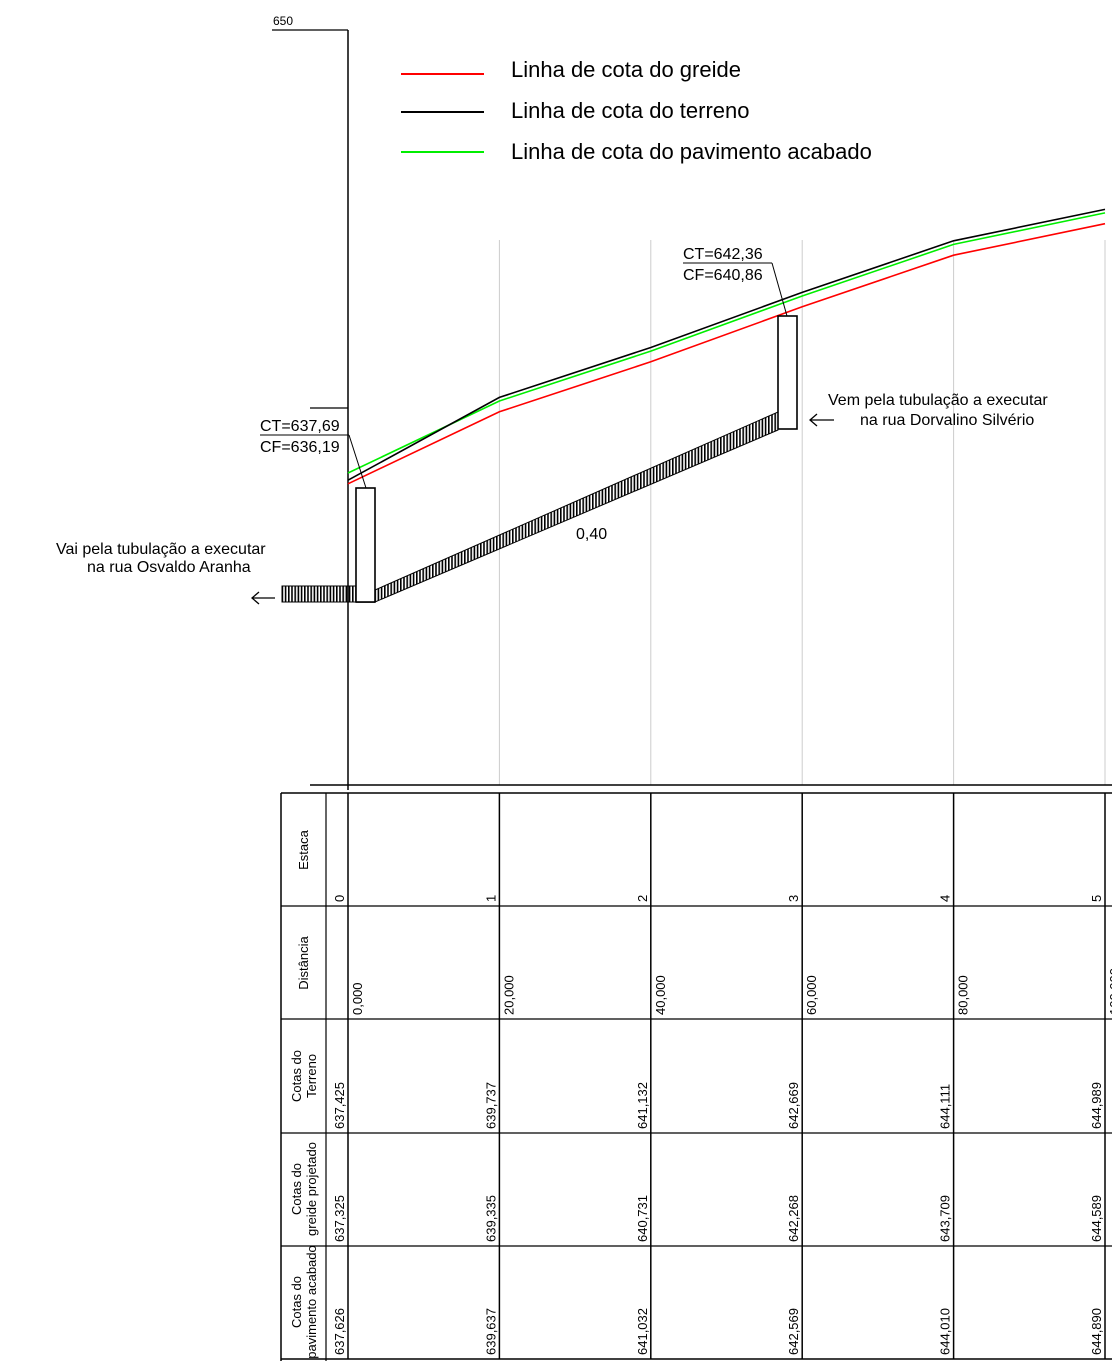 The image size is (1112, 1361). I want to click on pv1-cf-label: CF=636,19, so click(300, 447).